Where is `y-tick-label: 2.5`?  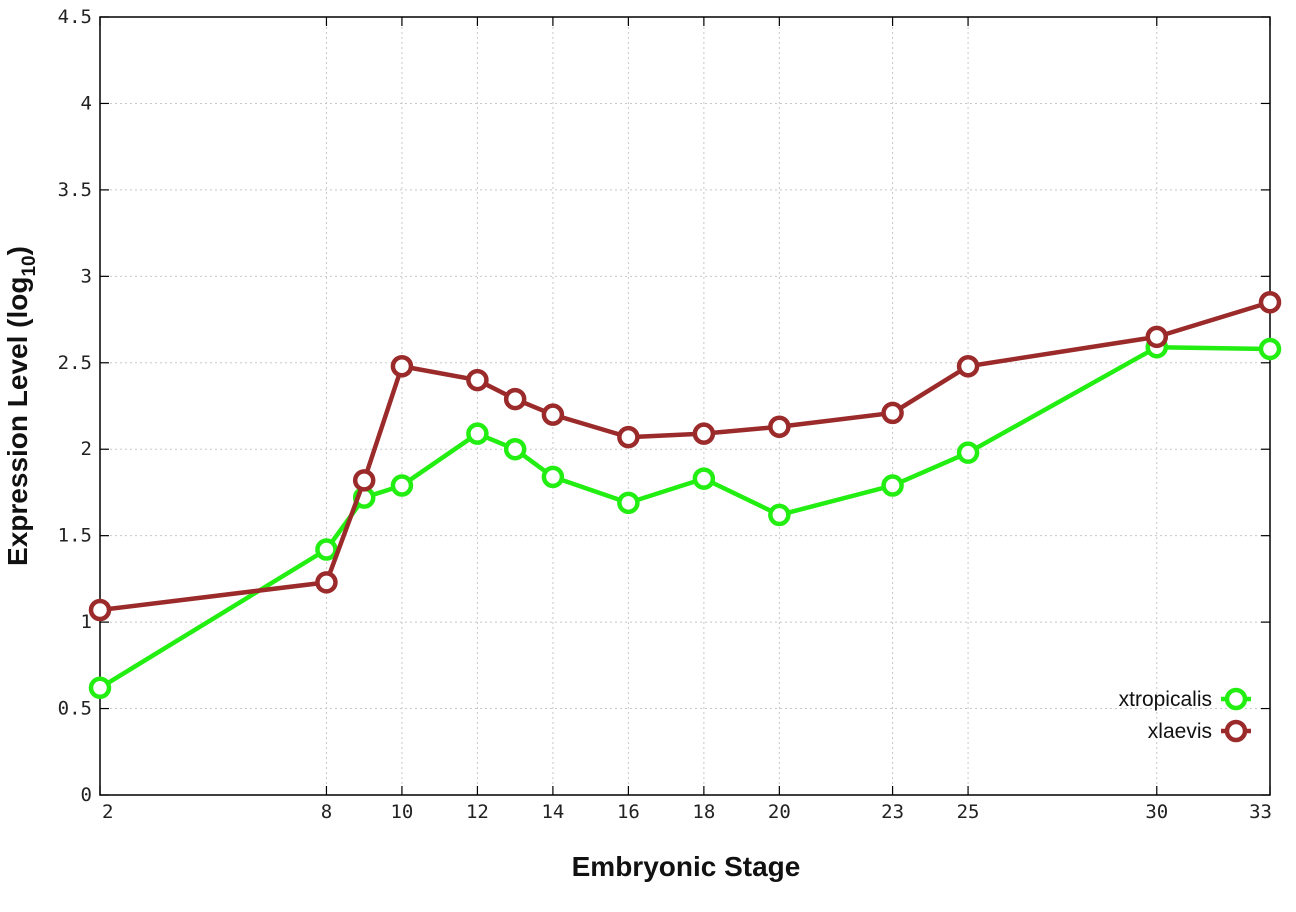 y-tick-label: 2.5 is located at coordinates (75, 363).